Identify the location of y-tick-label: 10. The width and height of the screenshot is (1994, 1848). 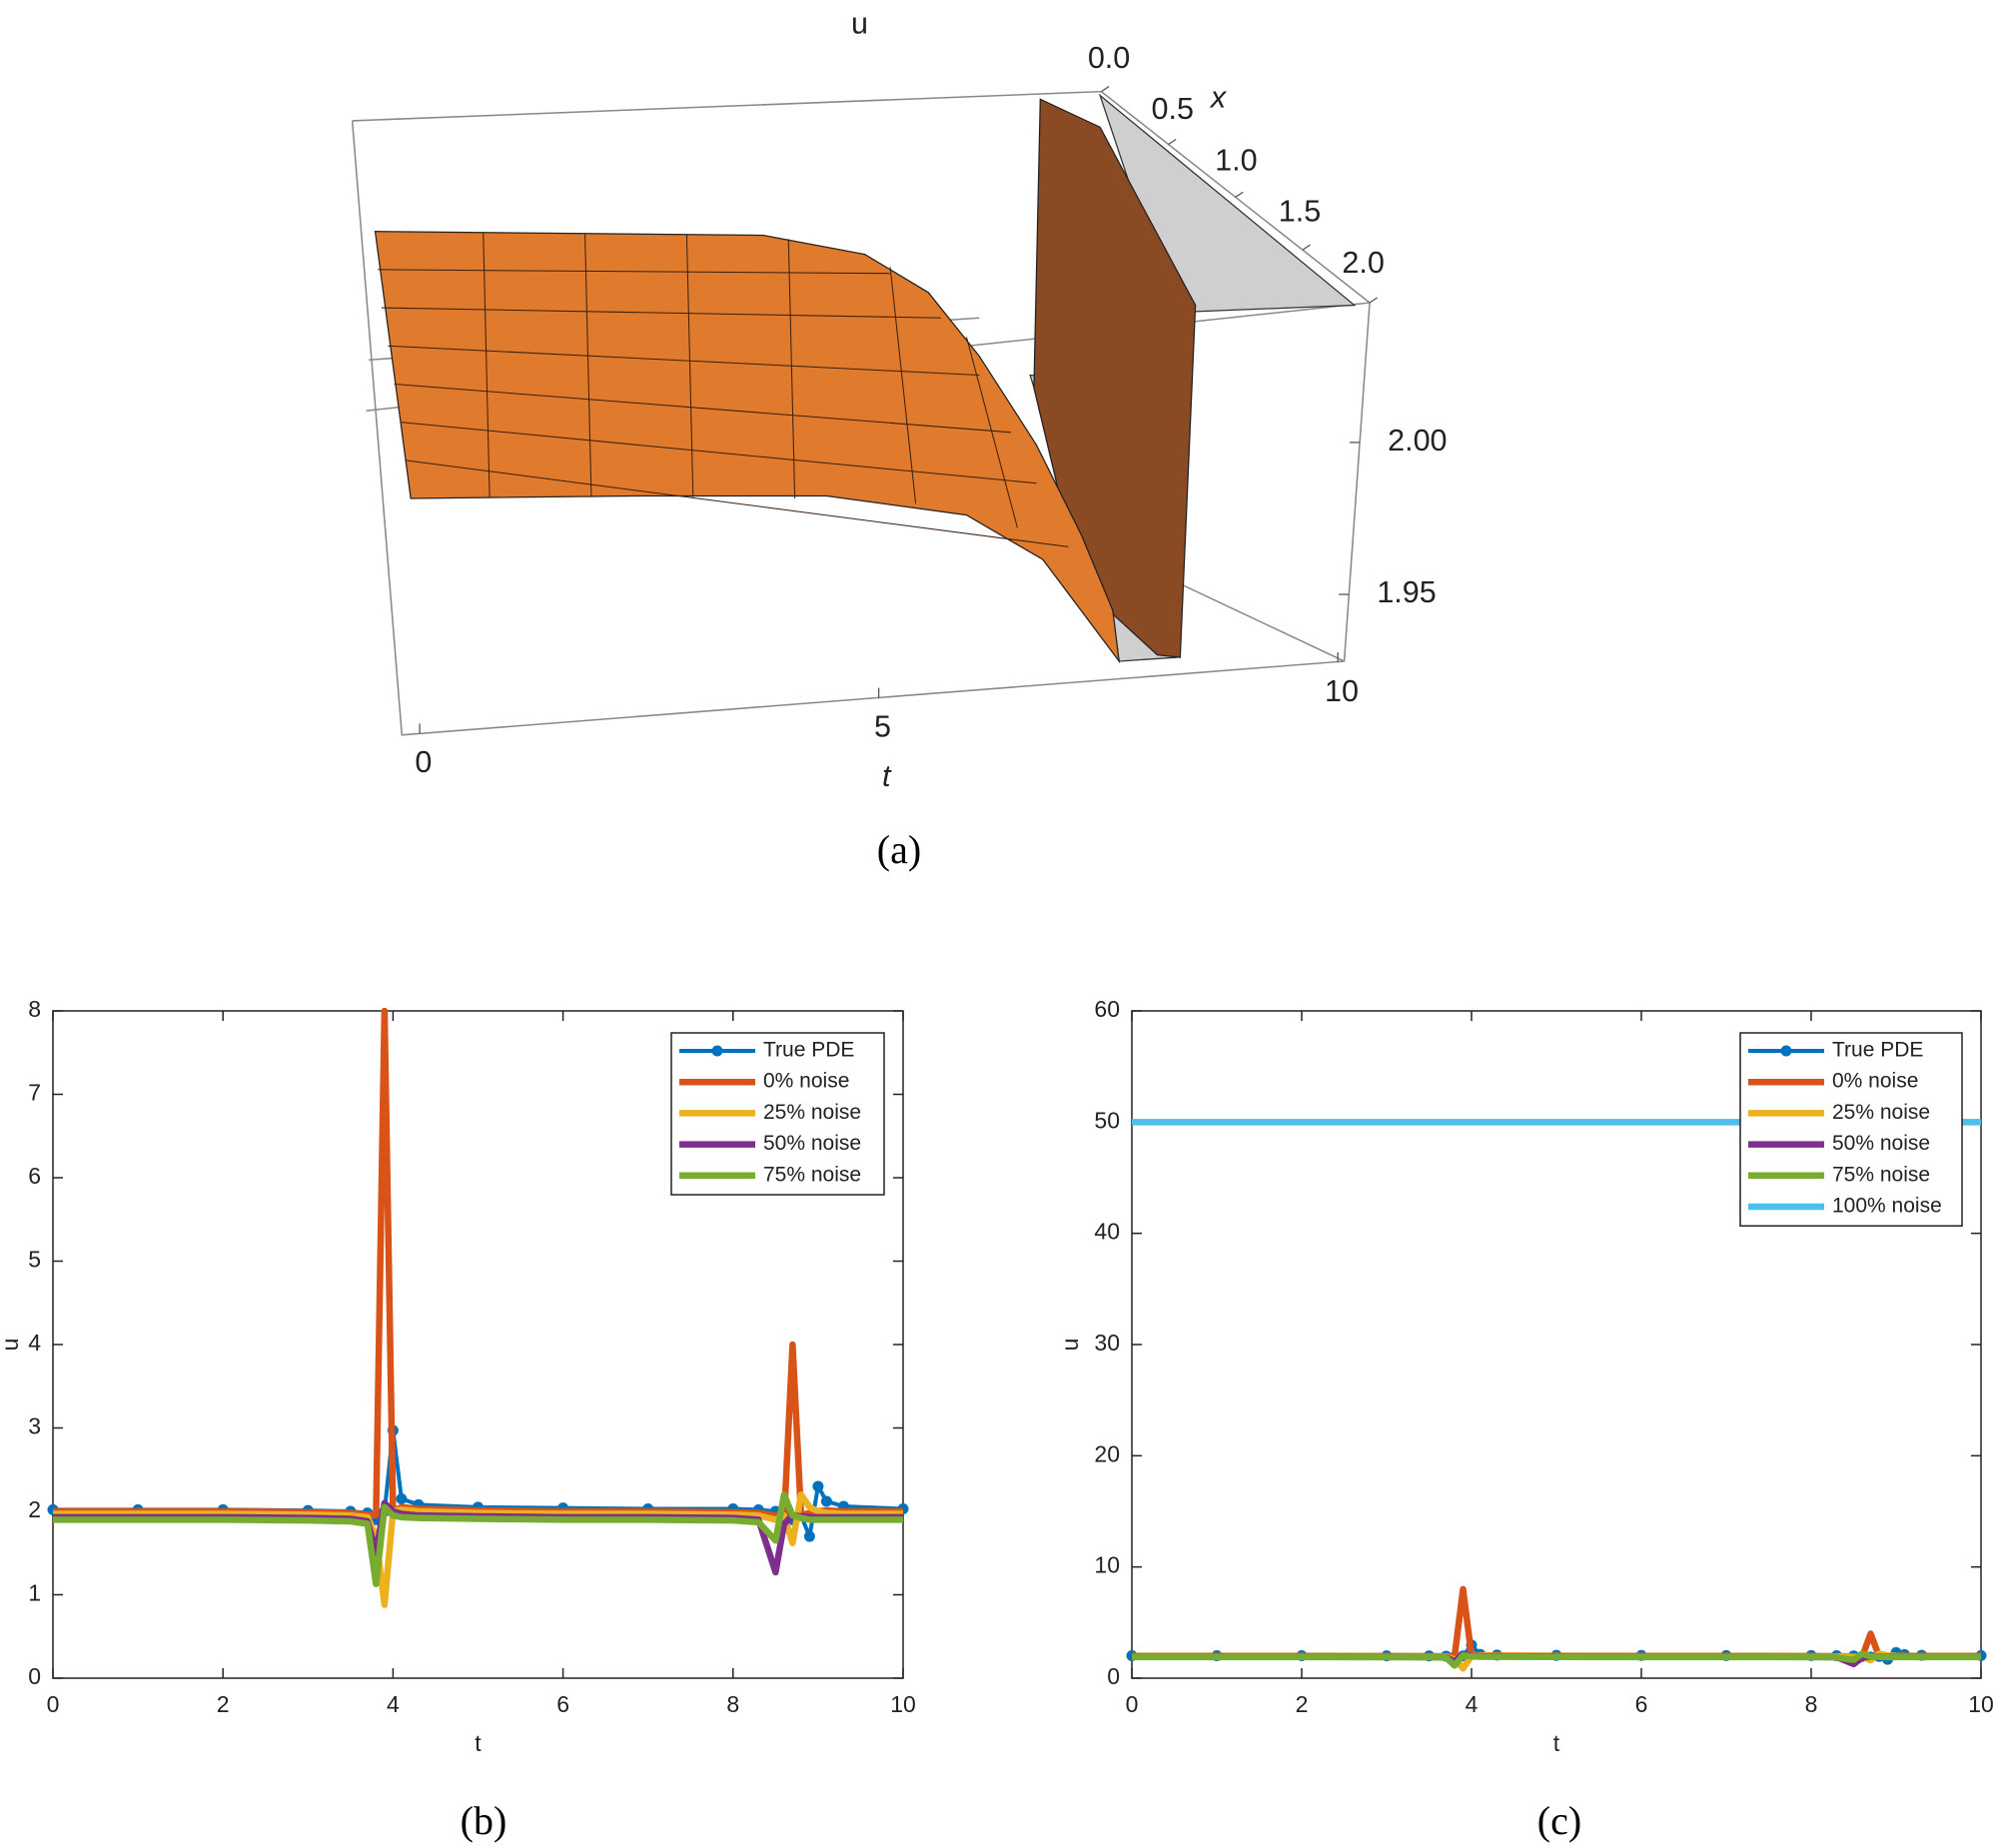
(1107, 1565).